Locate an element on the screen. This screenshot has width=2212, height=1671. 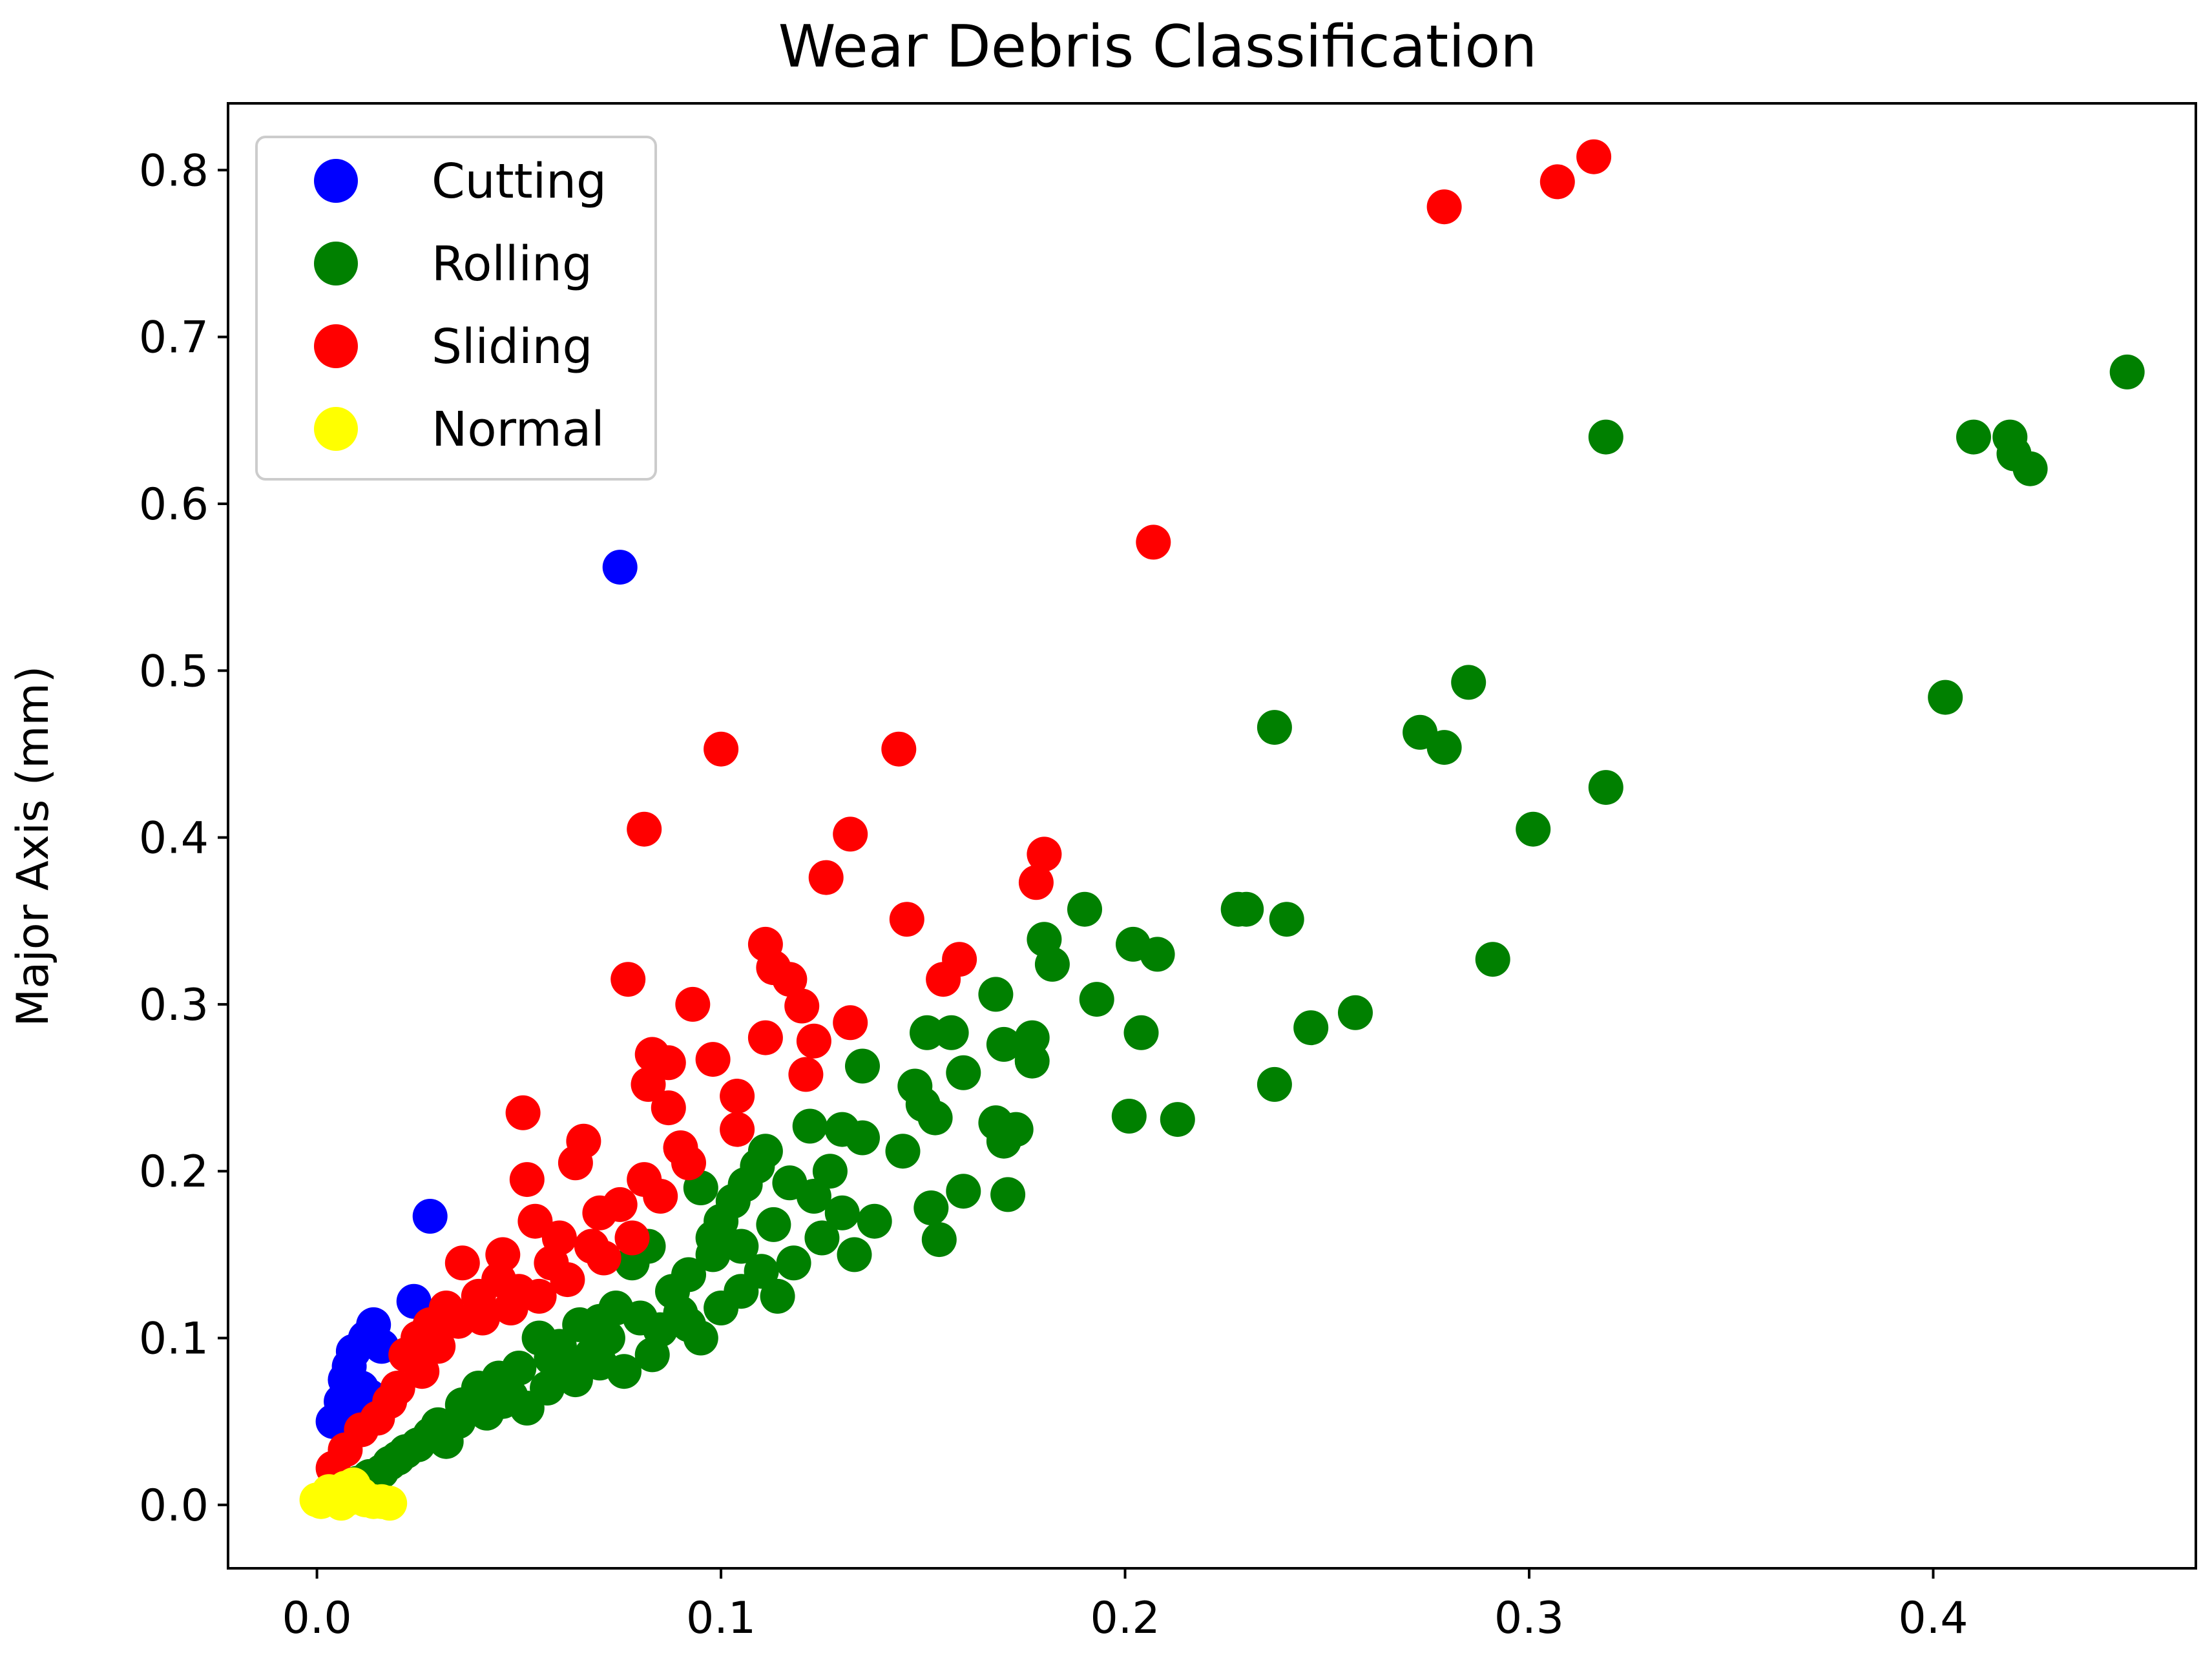
y-tick-label: 0.1 is located at coordinates (174, 1339).